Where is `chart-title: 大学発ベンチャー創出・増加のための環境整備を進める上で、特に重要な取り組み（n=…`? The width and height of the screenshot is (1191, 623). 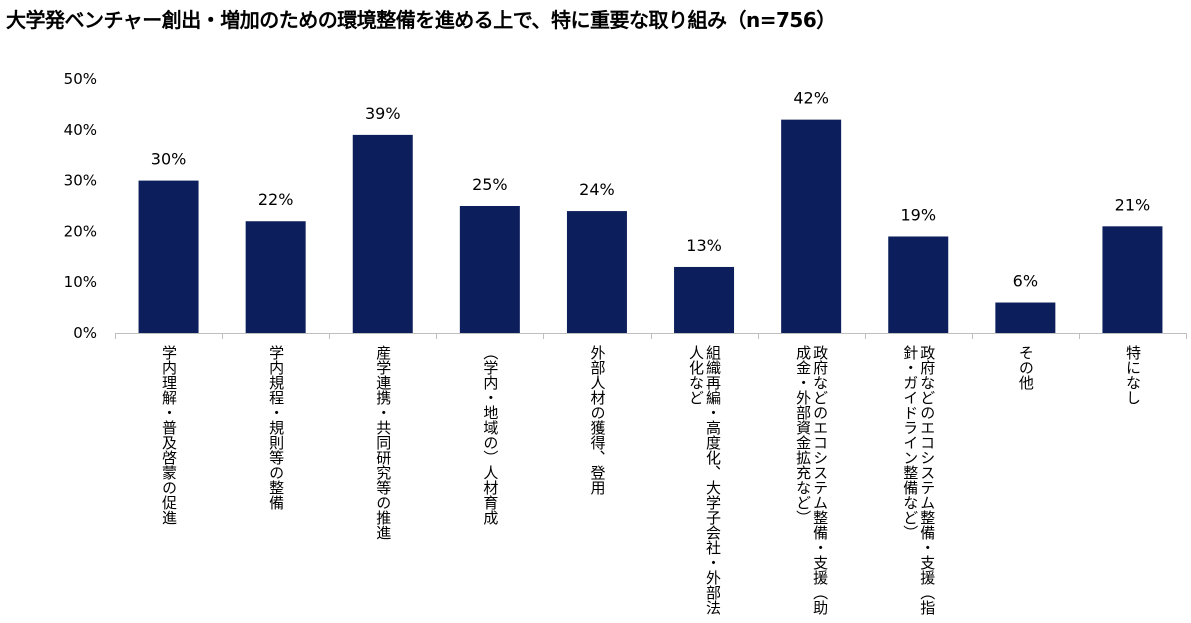 chart-title: 大学発ベンチャー創出・増加のための環境整備を進める上で、特に重要な取り組み（n=… is located at coordinates (421, 20).